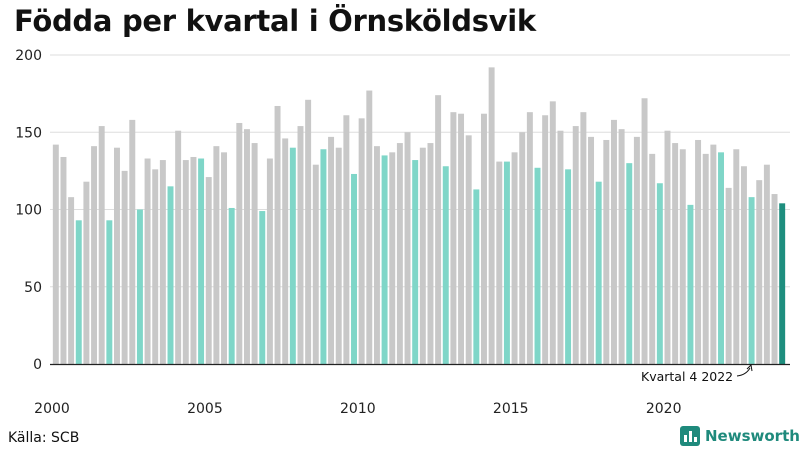  Describe the element at coordinates (749, 367) in the screenshot. I see `annotation-arrowhead` at that location.